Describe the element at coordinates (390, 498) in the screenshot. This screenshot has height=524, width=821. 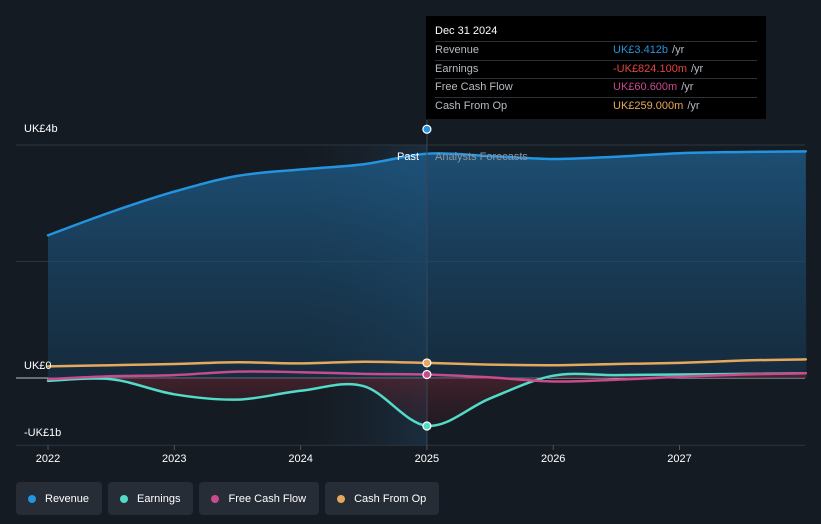
I see `legend-label: Cash From Op` at that location.